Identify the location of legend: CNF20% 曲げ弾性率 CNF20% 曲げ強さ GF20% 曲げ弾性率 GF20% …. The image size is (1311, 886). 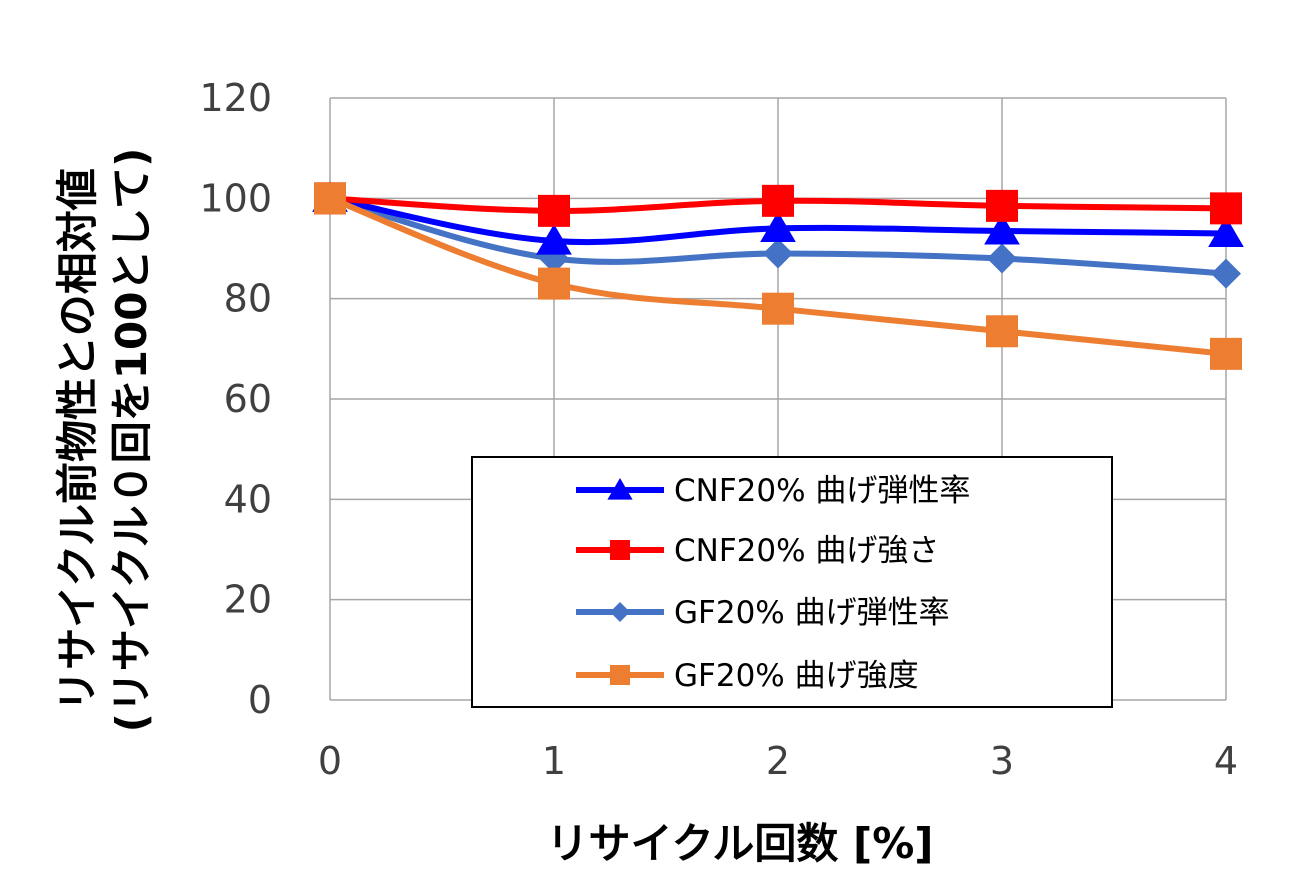
(792, 582).